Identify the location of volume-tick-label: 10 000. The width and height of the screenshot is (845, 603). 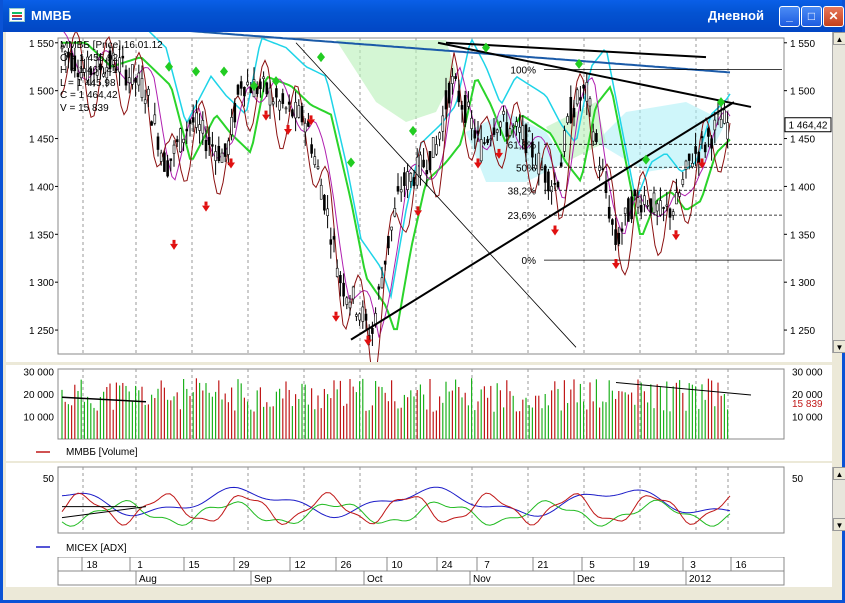
(38, 417).